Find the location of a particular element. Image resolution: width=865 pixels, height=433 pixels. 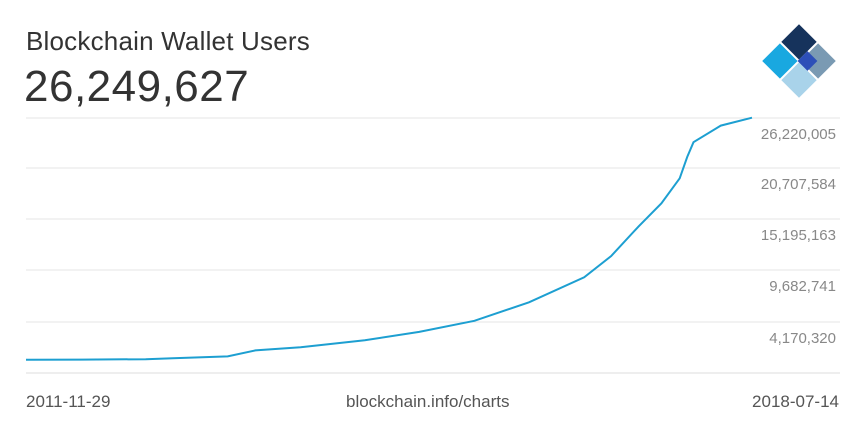

blockchain-logo-icon is located at coordinates (799, 61).